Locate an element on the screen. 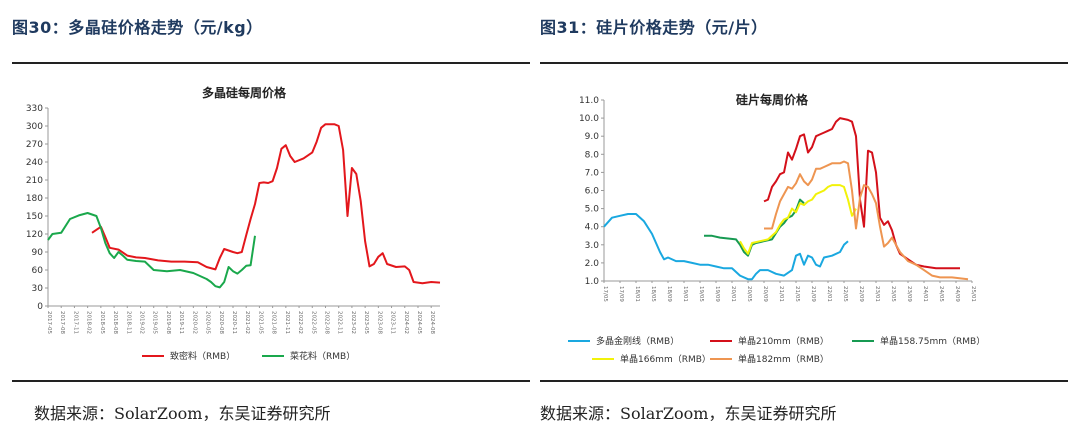 The height and width of the screenshot is (426, 1080). y-tick-label: 300 is located at coordinates (34, 127).